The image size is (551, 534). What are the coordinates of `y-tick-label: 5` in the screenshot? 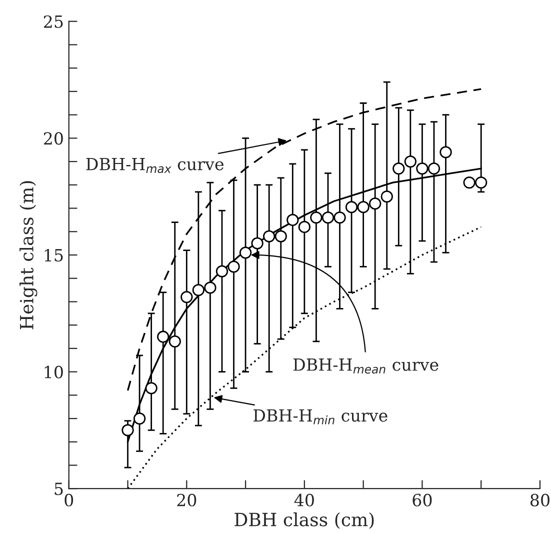 It's located at (58, 489).